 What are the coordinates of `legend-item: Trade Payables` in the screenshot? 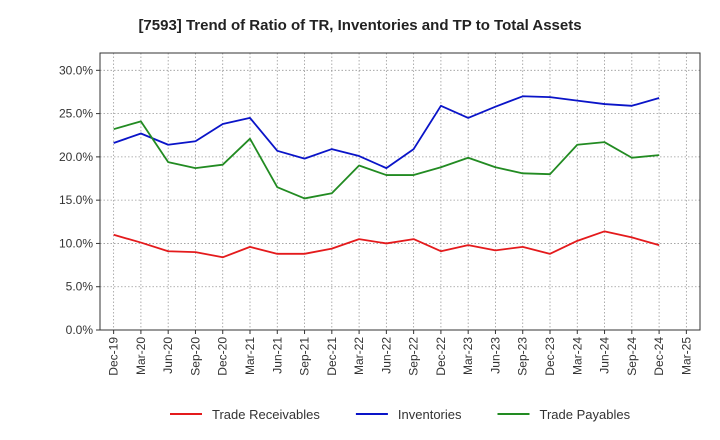 It's located at (564, 414).